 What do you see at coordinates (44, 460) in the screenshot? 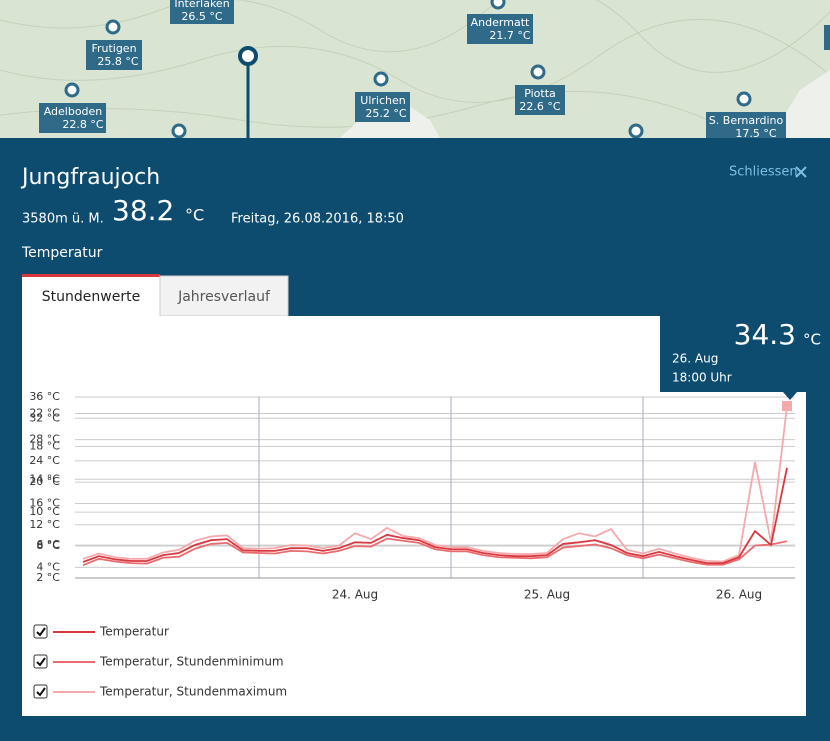
I see `y-tick-label: 24 °C` at bounding box center [44, 460].